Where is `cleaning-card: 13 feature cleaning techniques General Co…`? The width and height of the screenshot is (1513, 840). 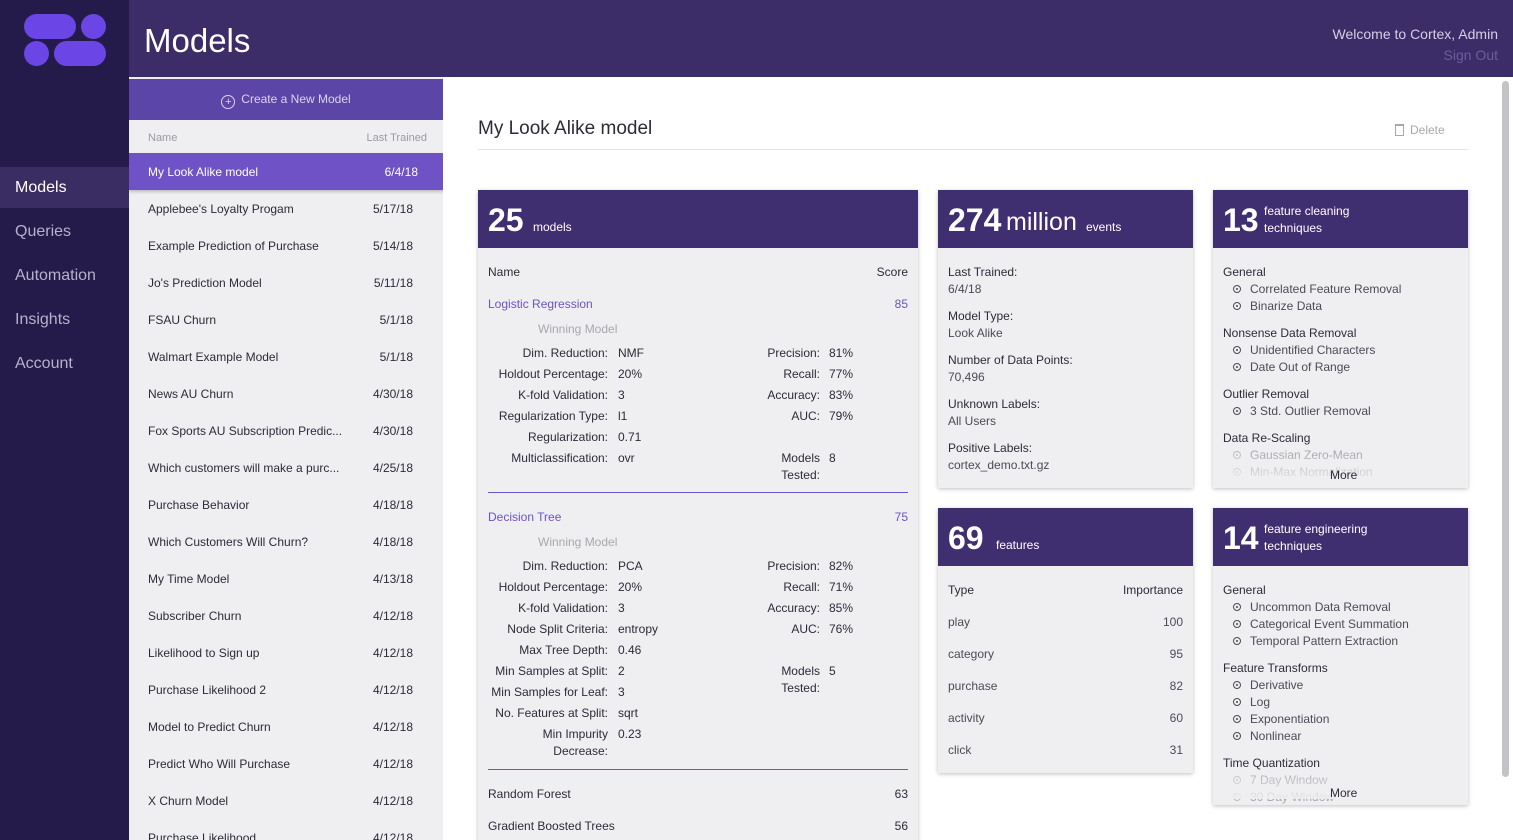 cleaning-card: 13 feature cleaning techniques General Co… is located at coordinates (1340, 339).